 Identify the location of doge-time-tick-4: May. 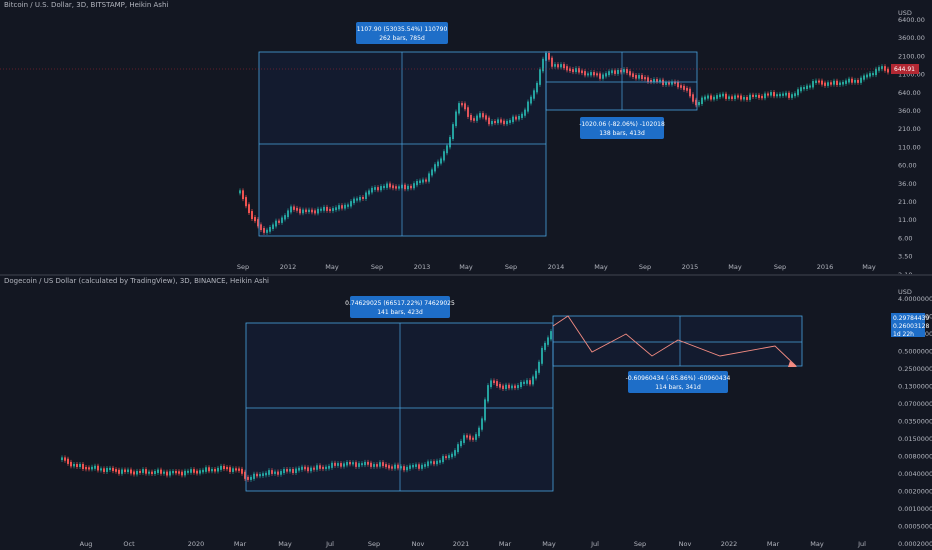
(285, 544).